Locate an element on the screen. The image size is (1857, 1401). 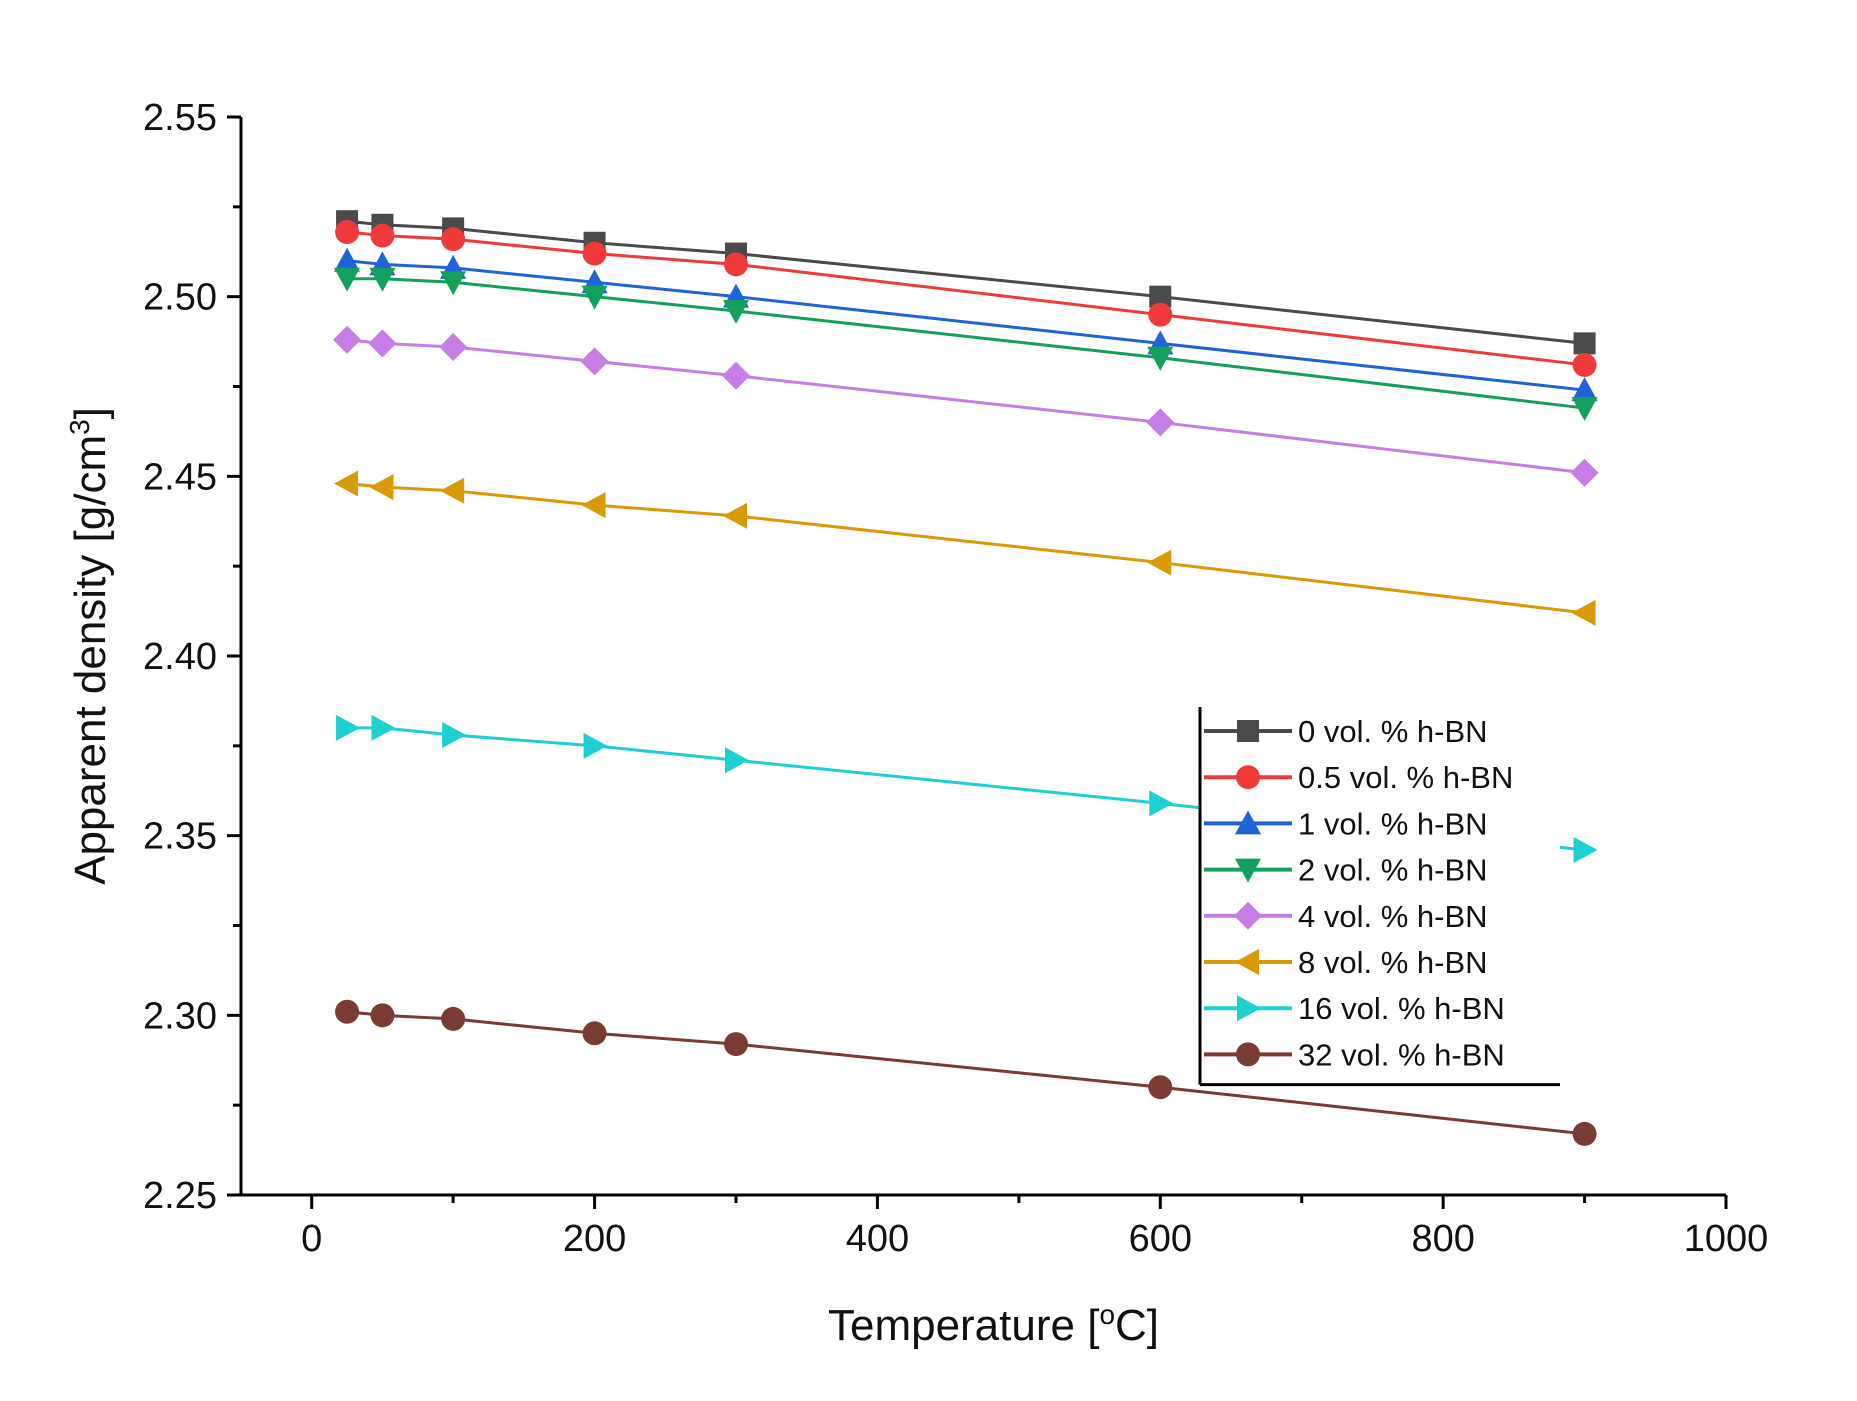
legend-box is located at coordinates (1380, 896).